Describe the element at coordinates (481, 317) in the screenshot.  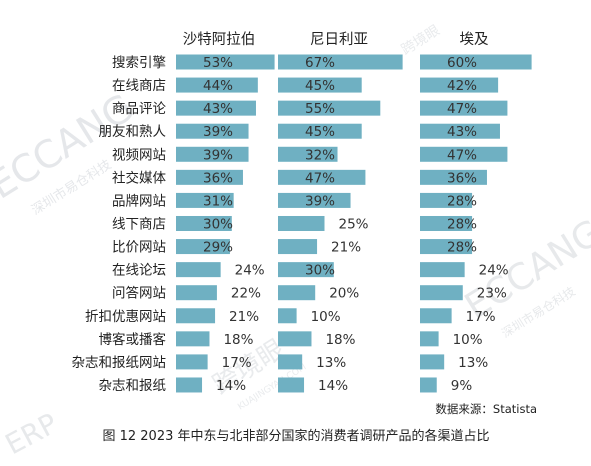
I see `value-label-2-11: 17%` at that location.